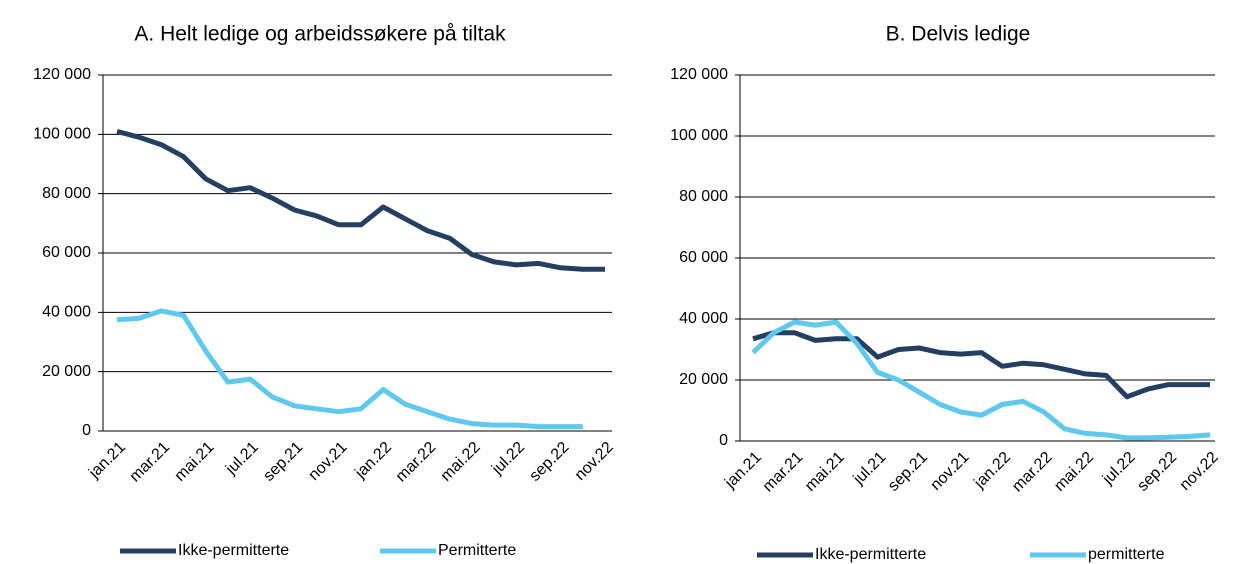  What do you see at coordinates (958, 34) in the screenshot?
I see `chart-title: B. Delvis ledige` at bounding box center [958, 34].